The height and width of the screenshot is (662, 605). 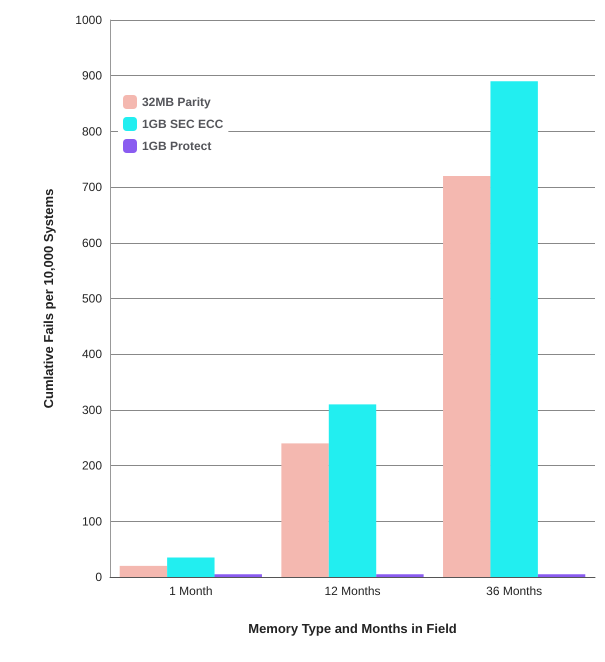 What do you see at coordinates (92, 354) in the screenshot?
I see `y-tick-label: 400` at bounding box center [92, 354].